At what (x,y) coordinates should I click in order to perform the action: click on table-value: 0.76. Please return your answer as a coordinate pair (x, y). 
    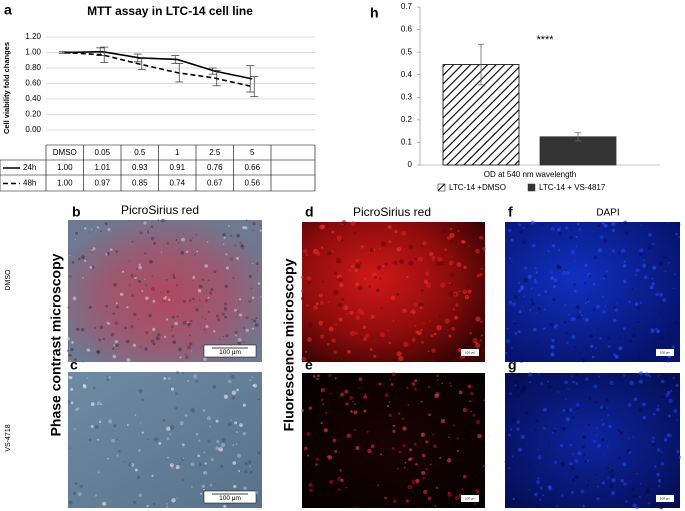
    Looking at the image, I should click on (215, 167).